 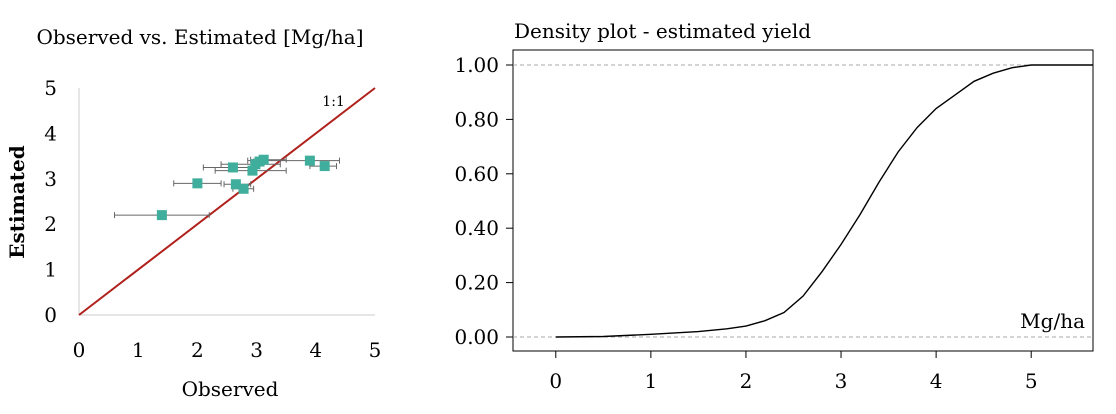 I want to click on y-axis-label: Estimated, so click(x=17, y=201).